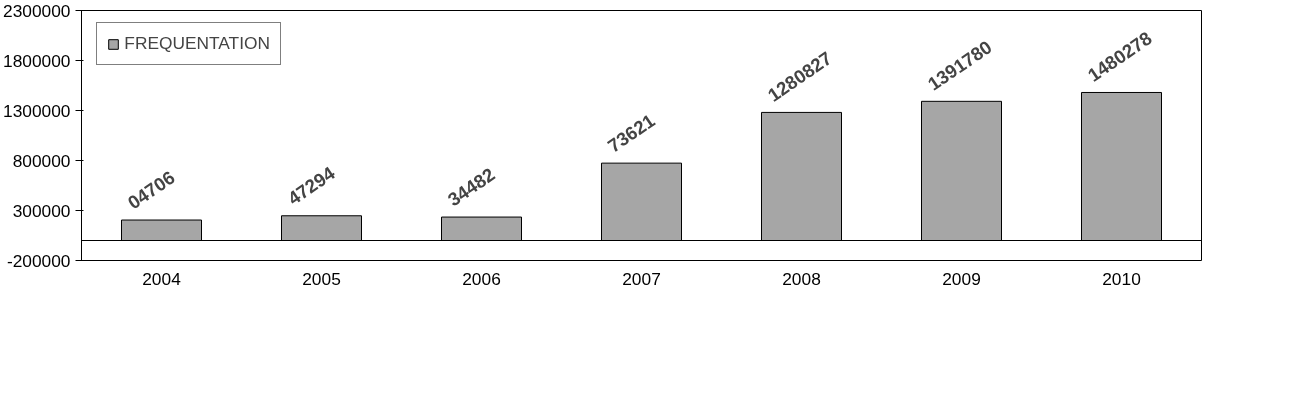  What do you see at coordinates (41, 210) in the screenshot?
I see `y-tick-label: 300000` at bounding box center [41, 210].